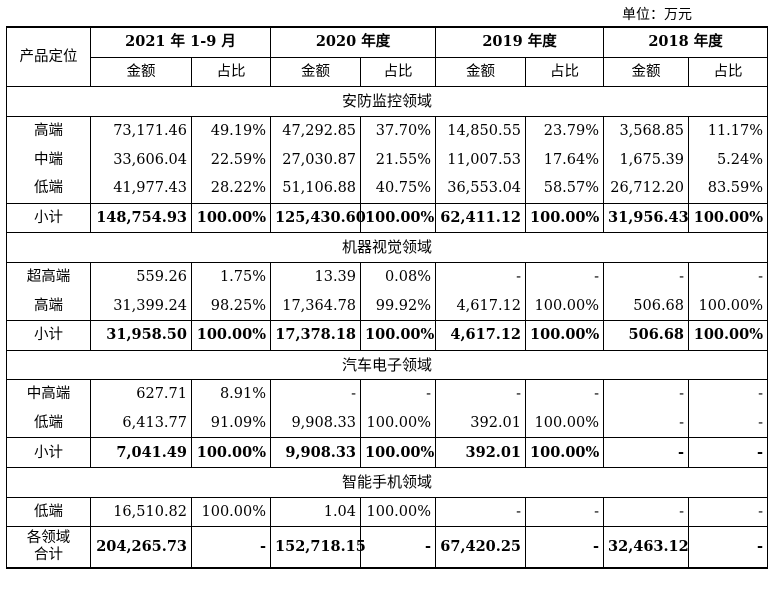  Describe the element at coordinates (657, 15) in the screenshot. I see `unit-label: 单位：万元` at that location.